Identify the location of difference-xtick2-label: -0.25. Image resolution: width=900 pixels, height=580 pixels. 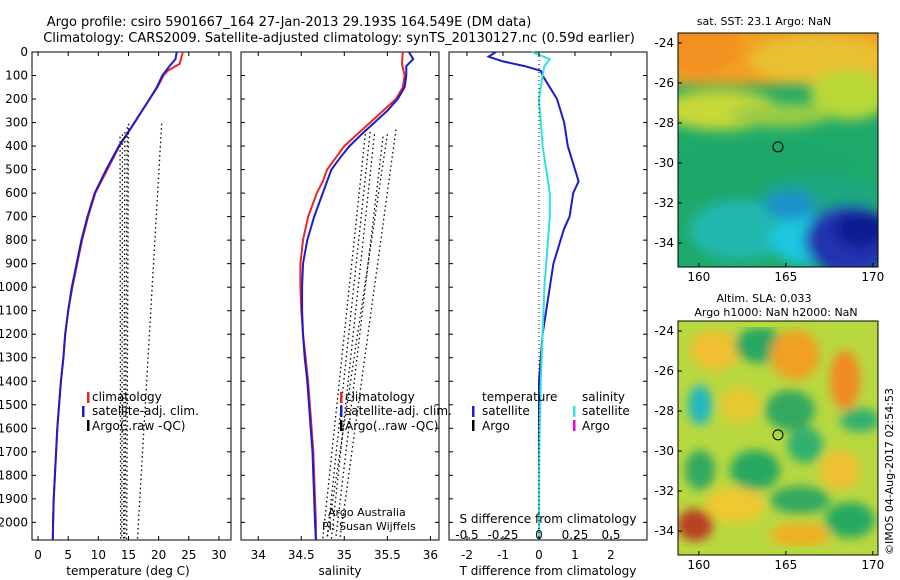
(502, 535).